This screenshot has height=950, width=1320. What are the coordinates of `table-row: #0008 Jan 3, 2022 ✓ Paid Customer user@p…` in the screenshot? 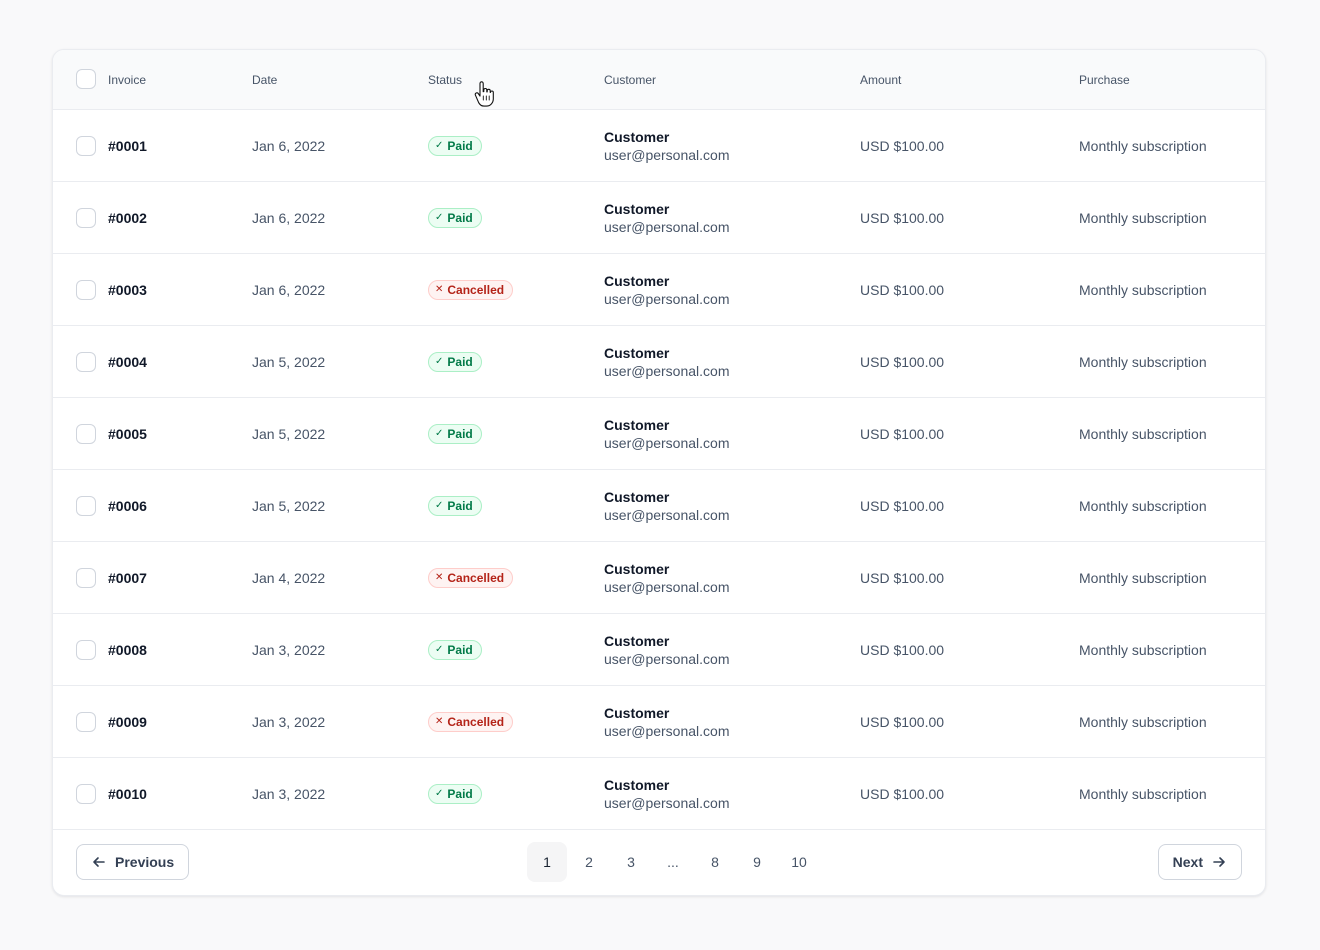 It's located at (659, 650).